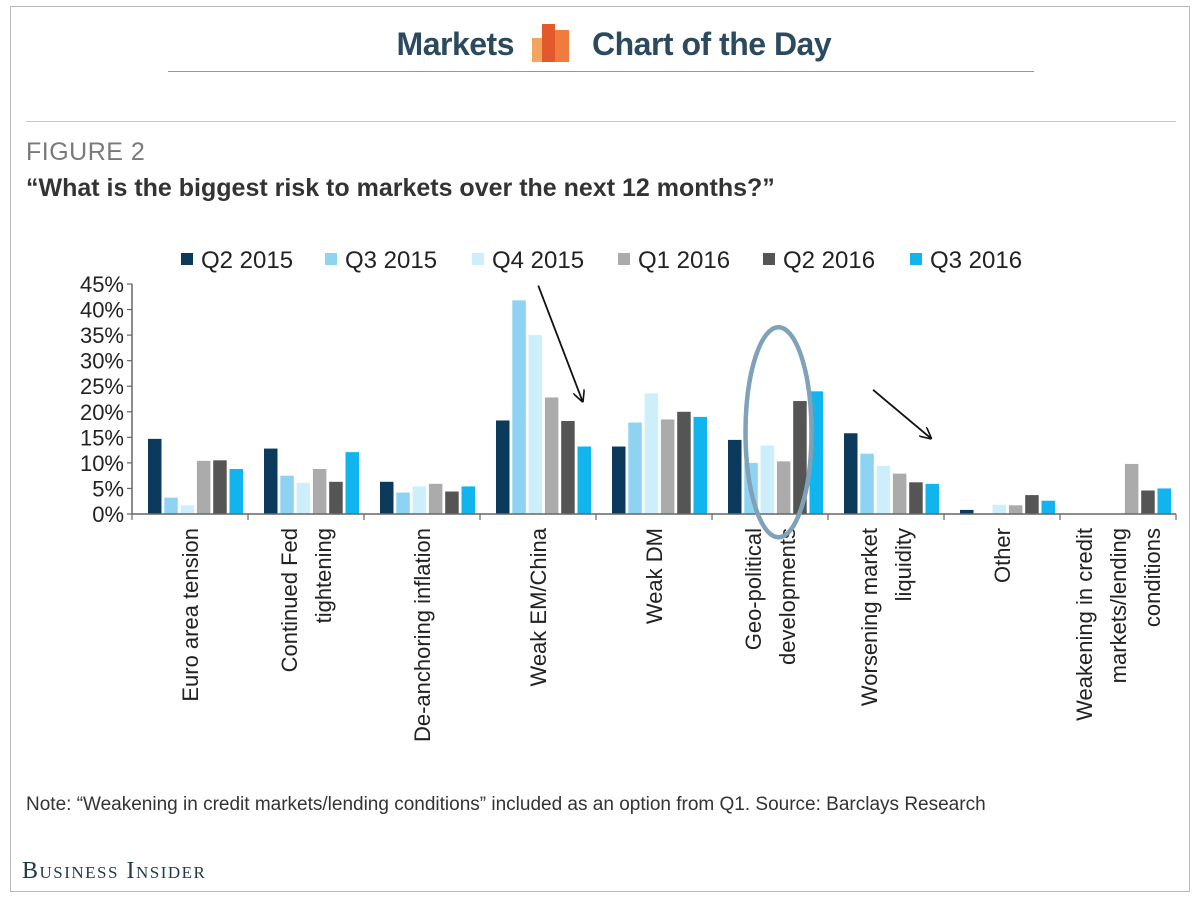 The height and width of the screenshot is (900, 1200). I want to click on bar-other-q1-2016, so click(1015, 509).